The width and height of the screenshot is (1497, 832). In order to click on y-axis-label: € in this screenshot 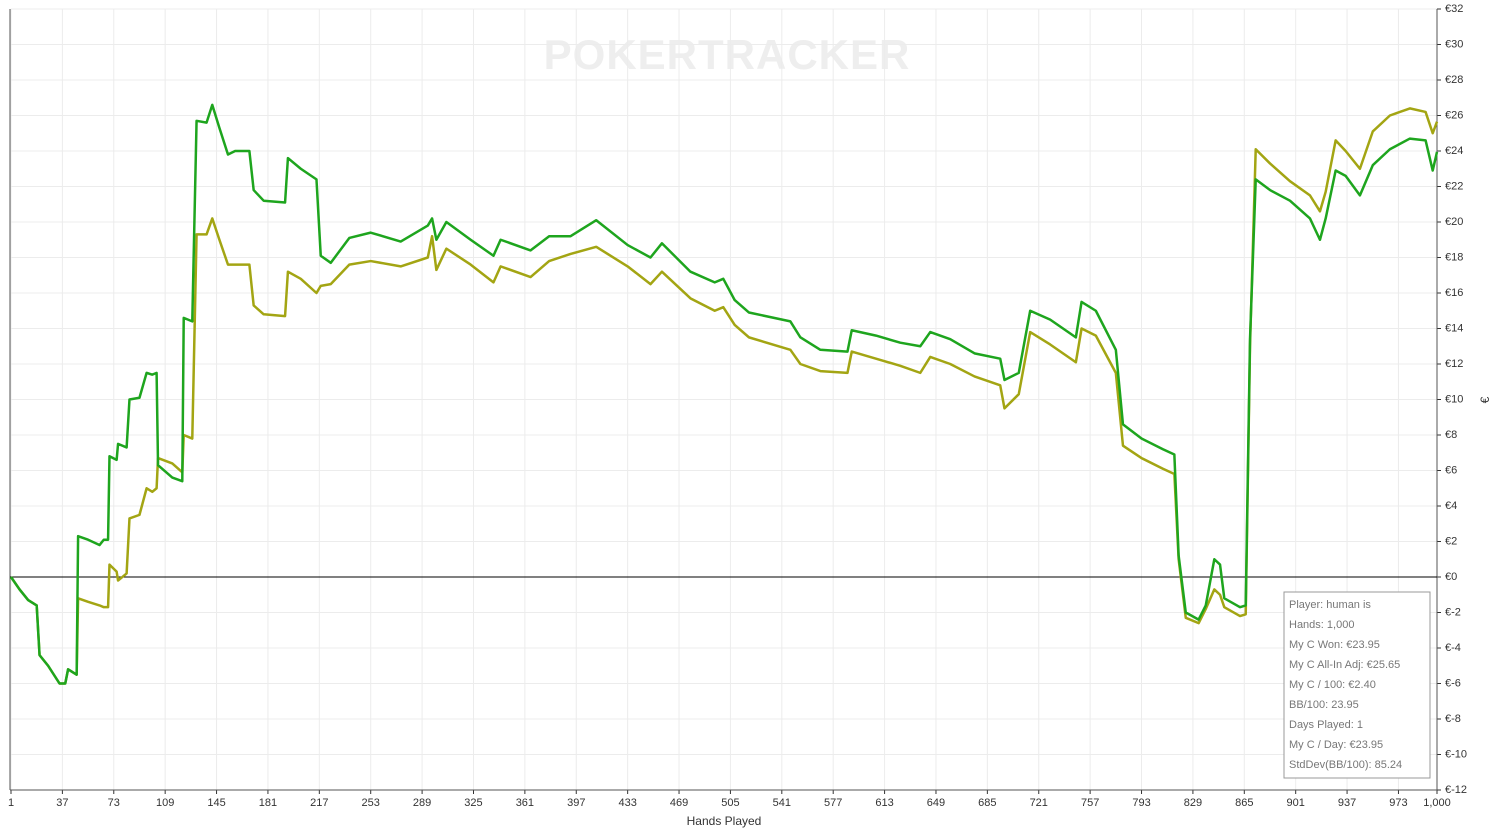, I will do `click(1485, 399)`.